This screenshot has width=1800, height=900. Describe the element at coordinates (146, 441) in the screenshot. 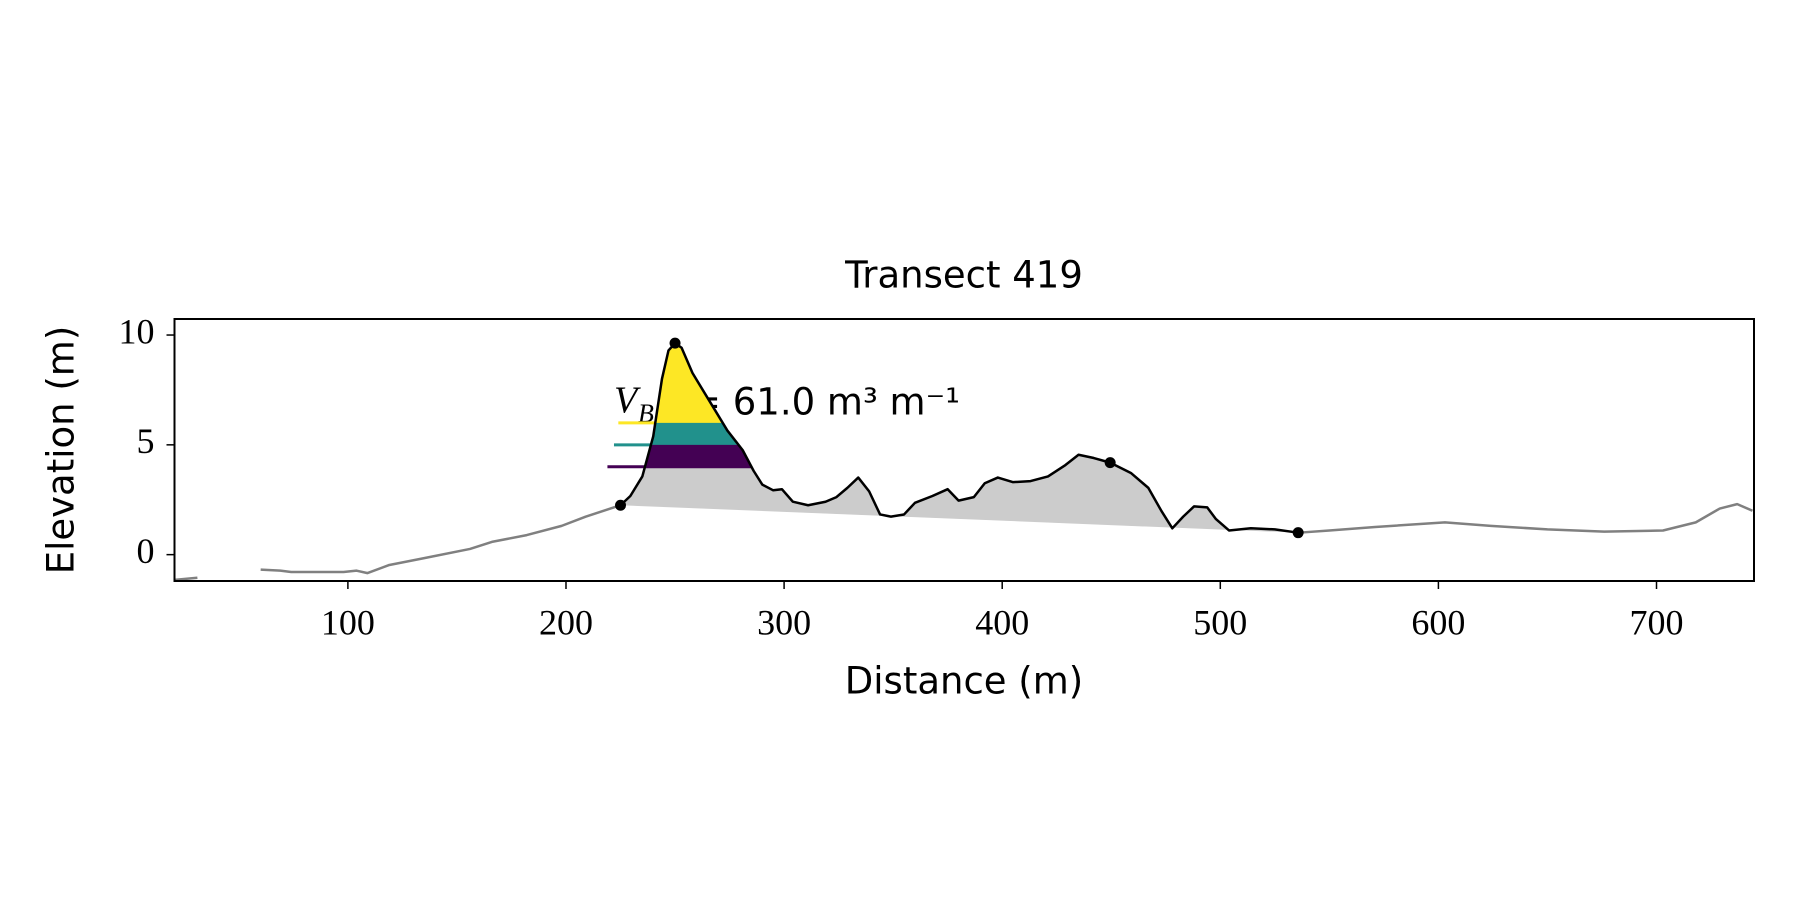

I see `y-tick-label: 5` at that location.